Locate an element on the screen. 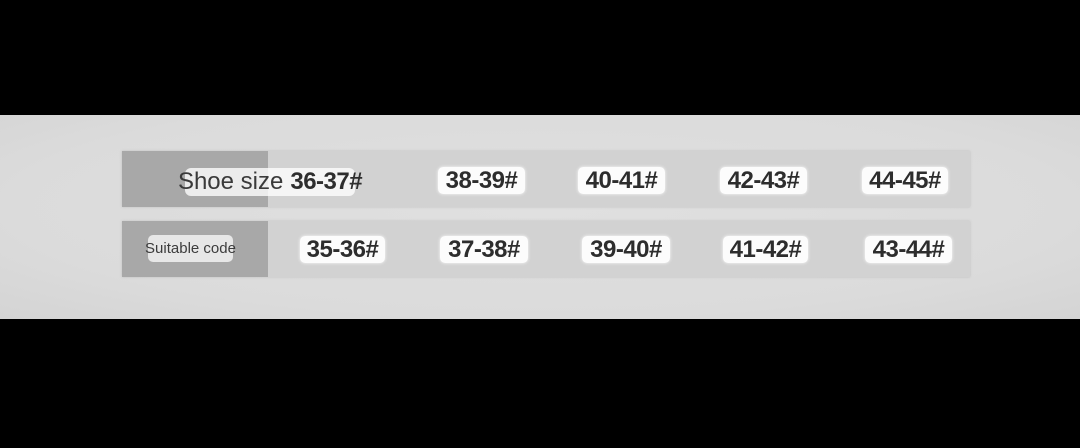 The image size is (1080, 448). size-value-badge: 37-38# is located at coordinates (484, 249).